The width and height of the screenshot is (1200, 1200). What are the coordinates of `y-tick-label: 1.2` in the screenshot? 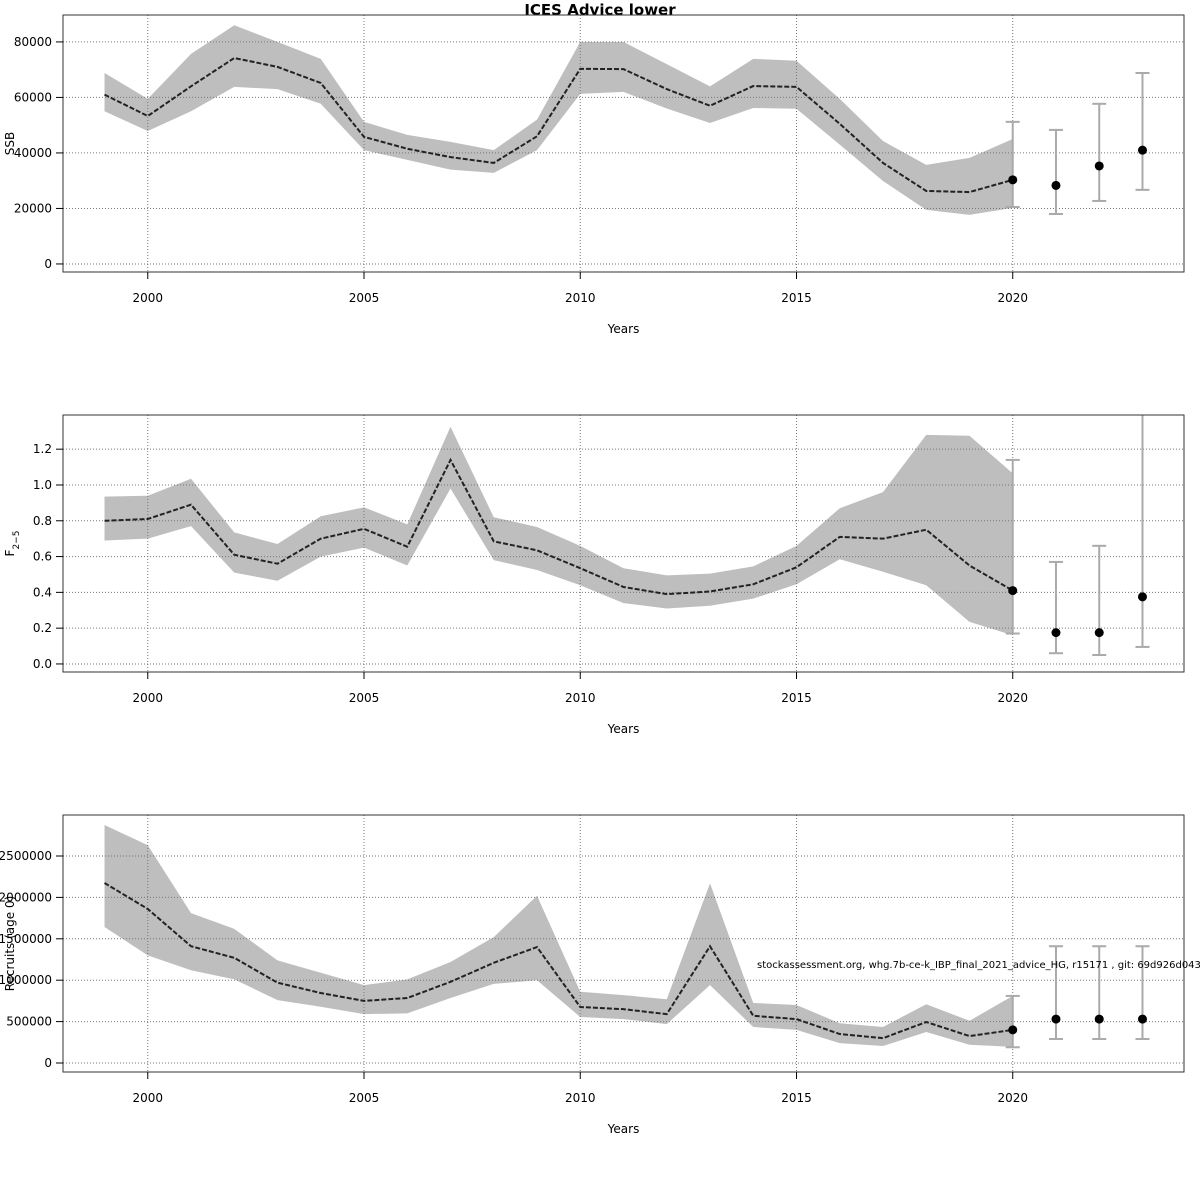 It's located at (42, 449).